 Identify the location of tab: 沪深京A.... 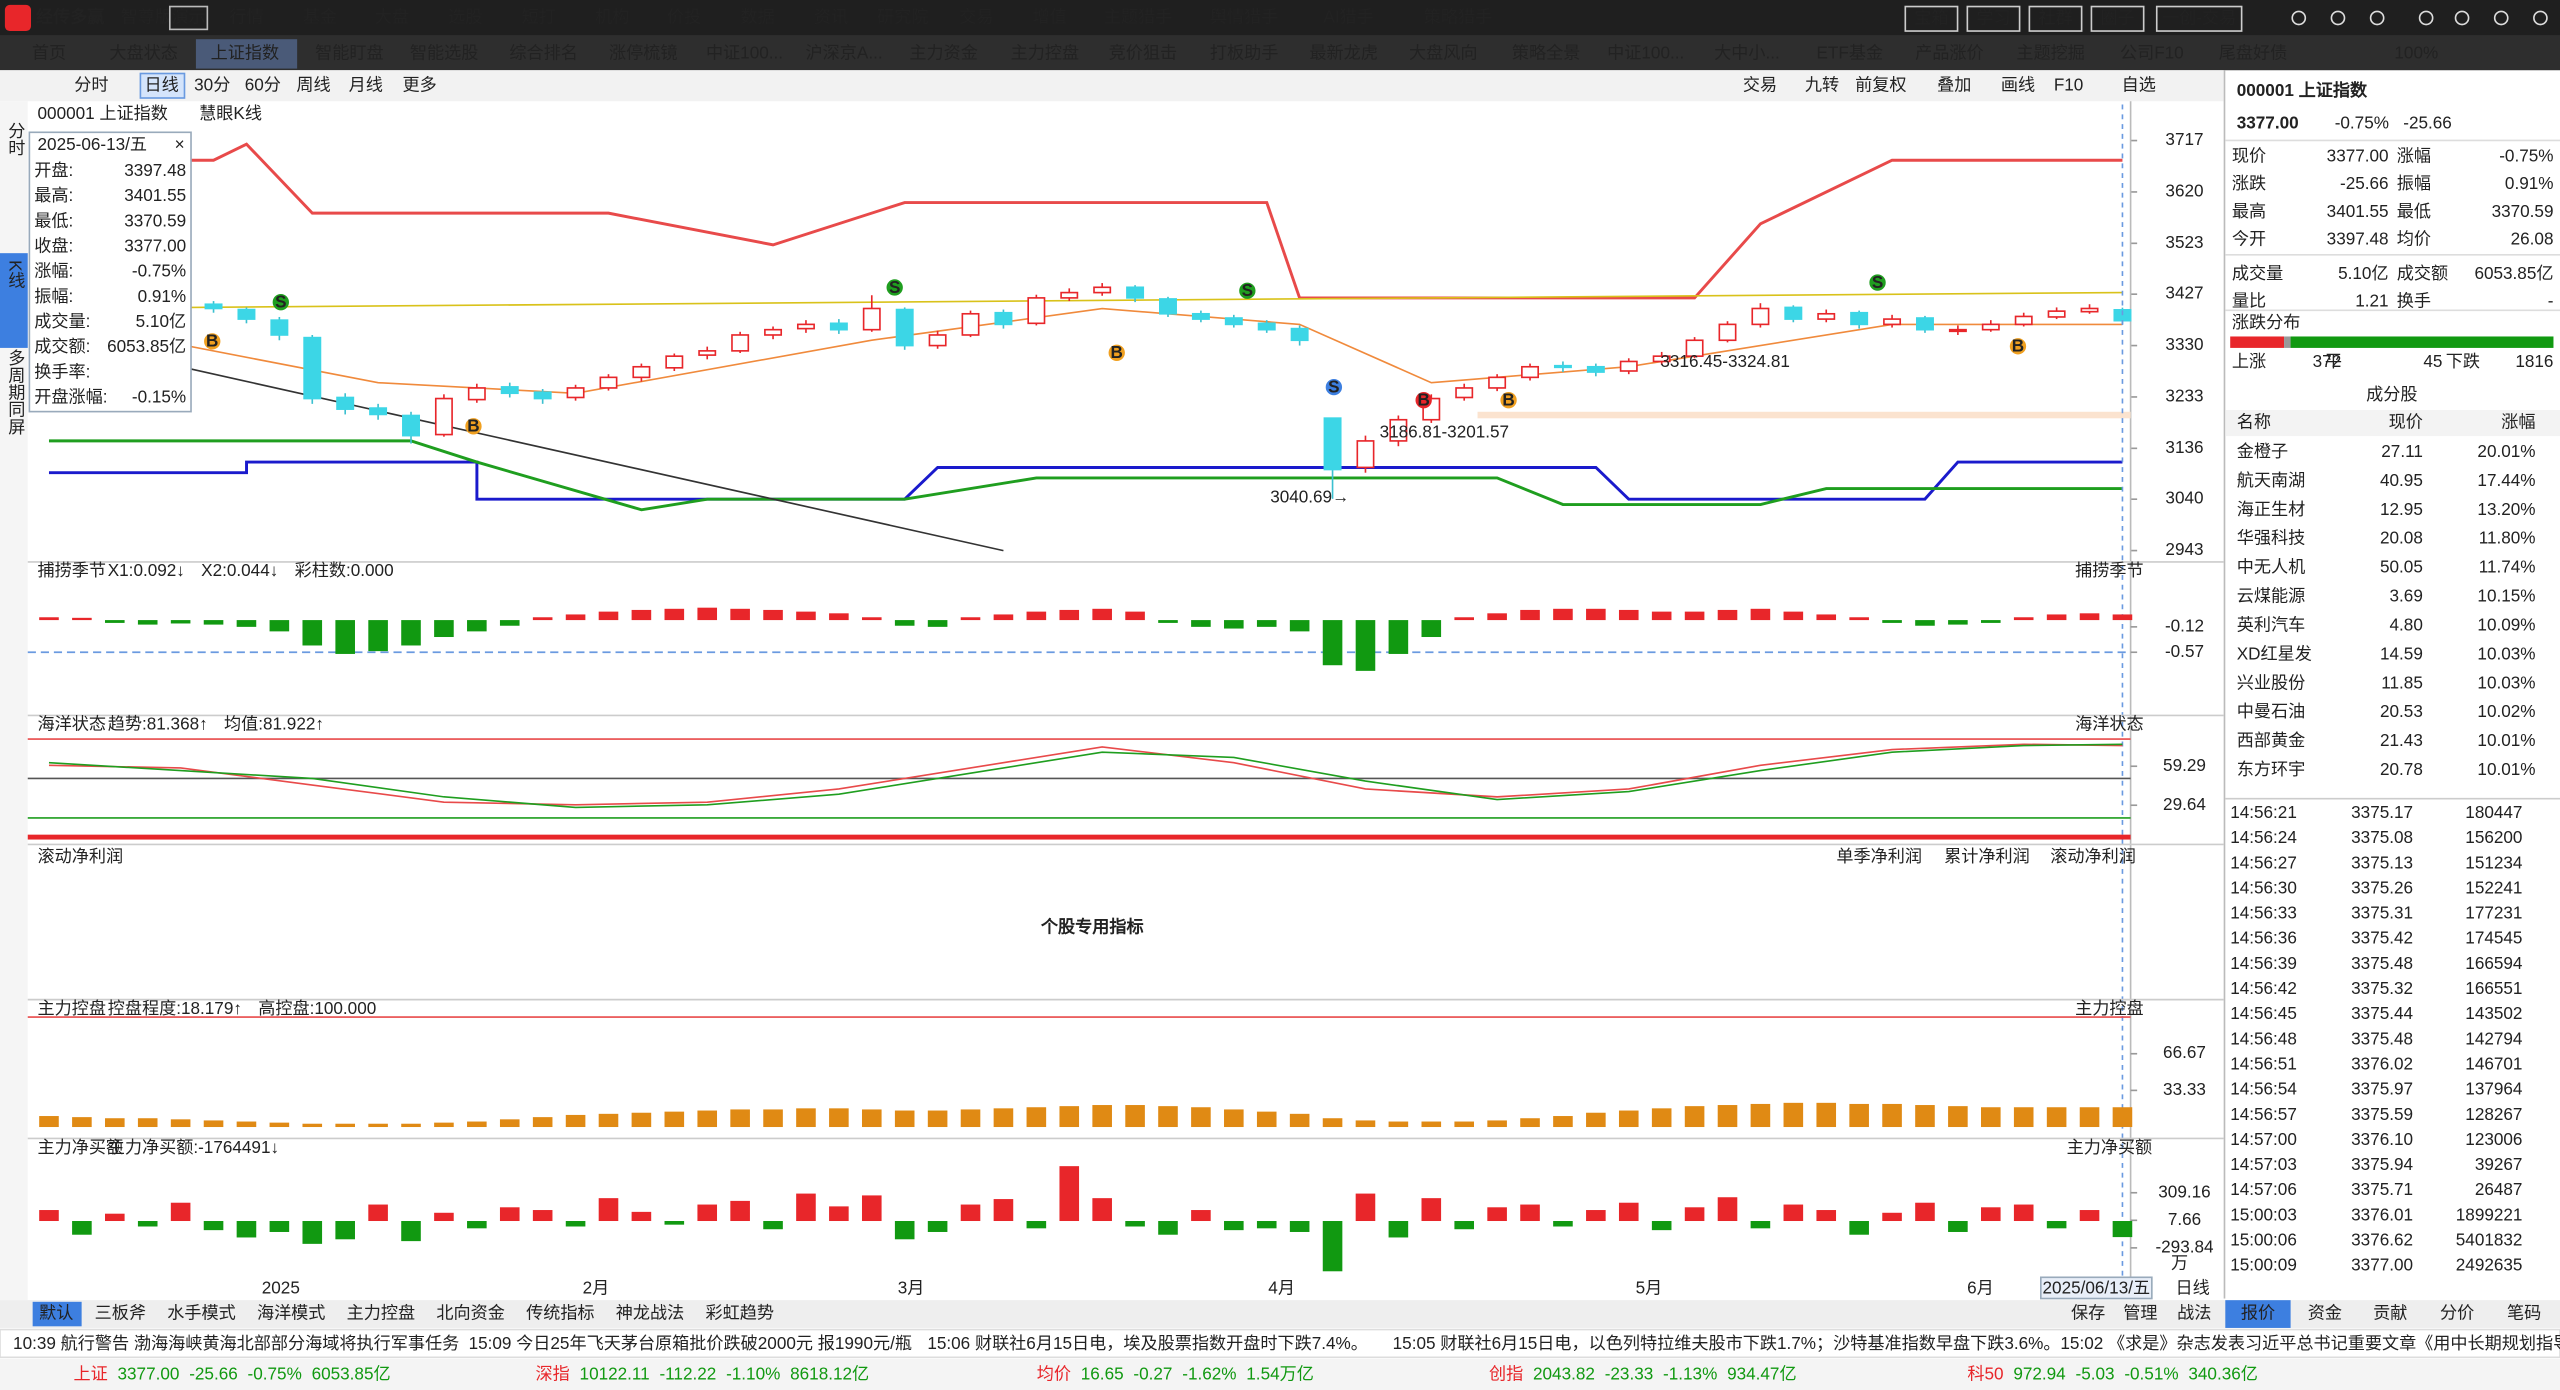
(844, 52).